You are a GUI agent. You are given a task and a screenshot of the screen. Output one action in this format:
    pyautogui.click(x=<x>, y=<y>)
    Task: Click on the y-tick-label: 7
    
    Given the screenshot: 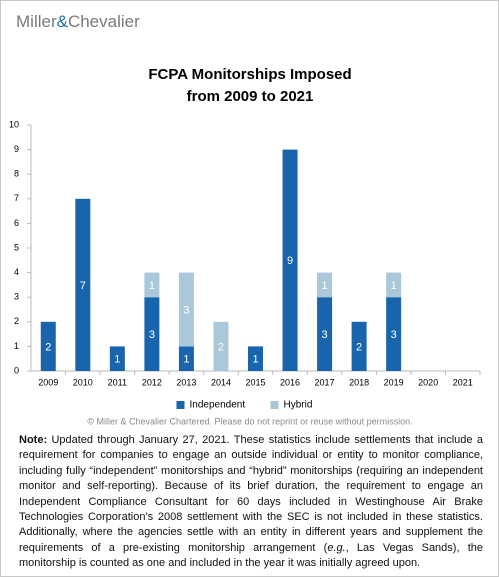 What is the action you would take?
    pyautogui.click(x=16, y=198)
    